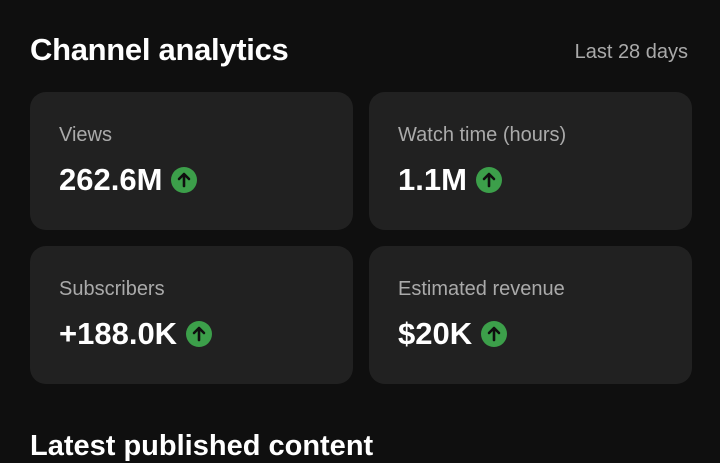 The image size is (720, 463). I want to click on metric-card: Views 262.6M, so click(191, 161).